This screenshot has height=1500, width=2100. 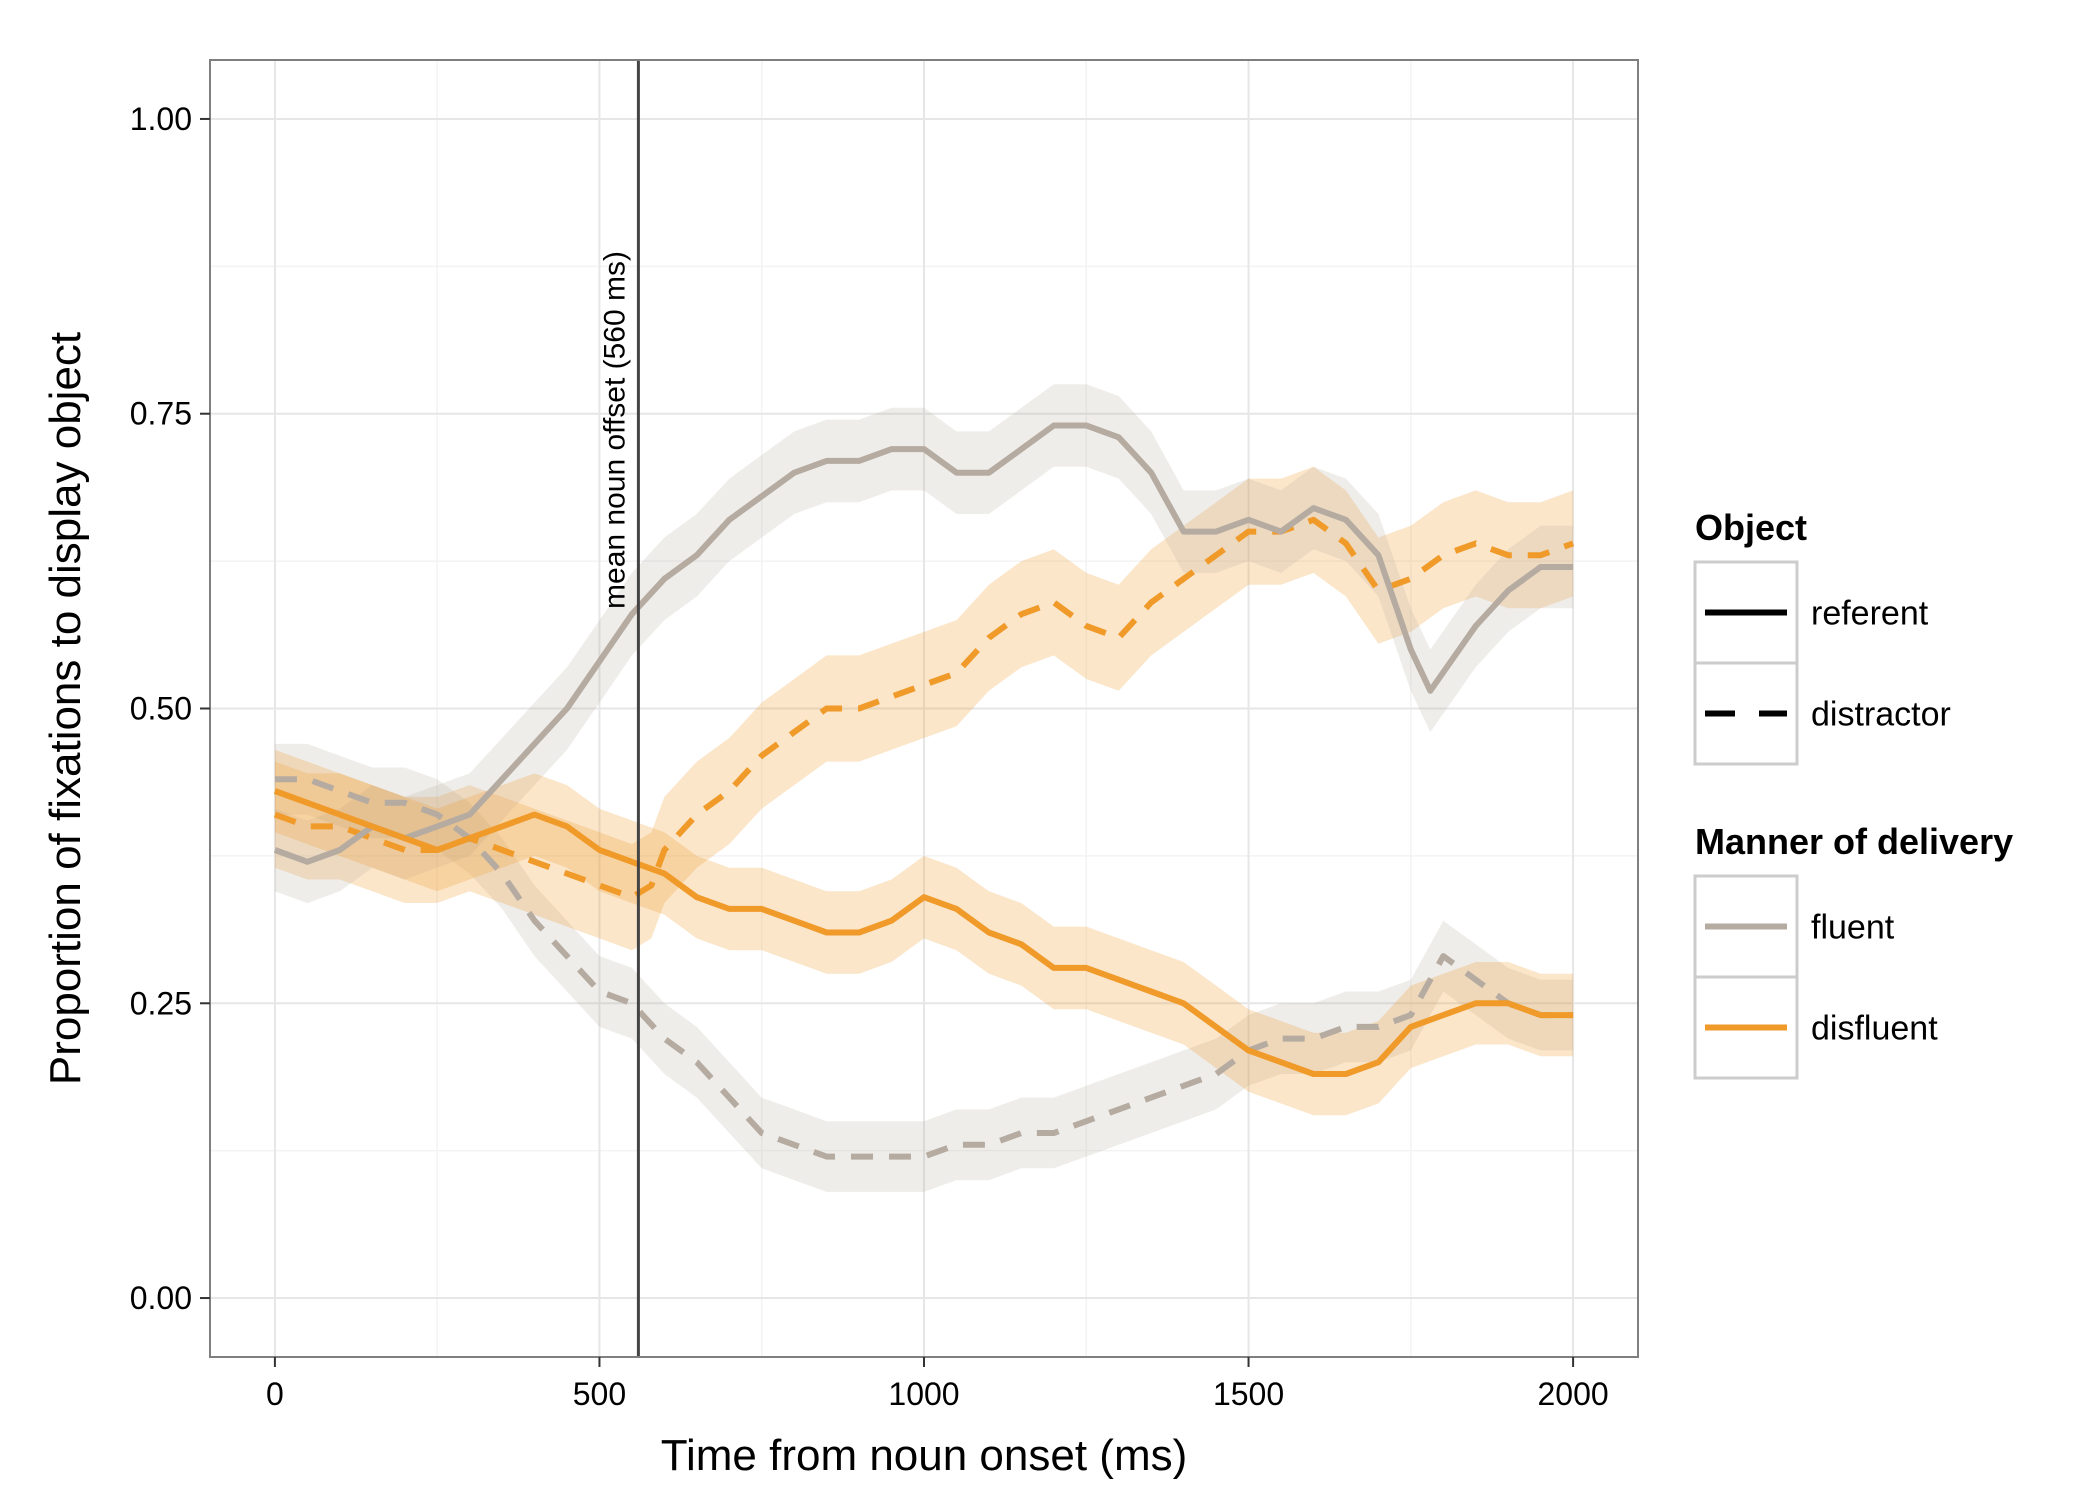 What do you see at coordinates (275, 1394) in the screenshot?
I see `x-tick-label: 0` at bounding box center [275, 1394].